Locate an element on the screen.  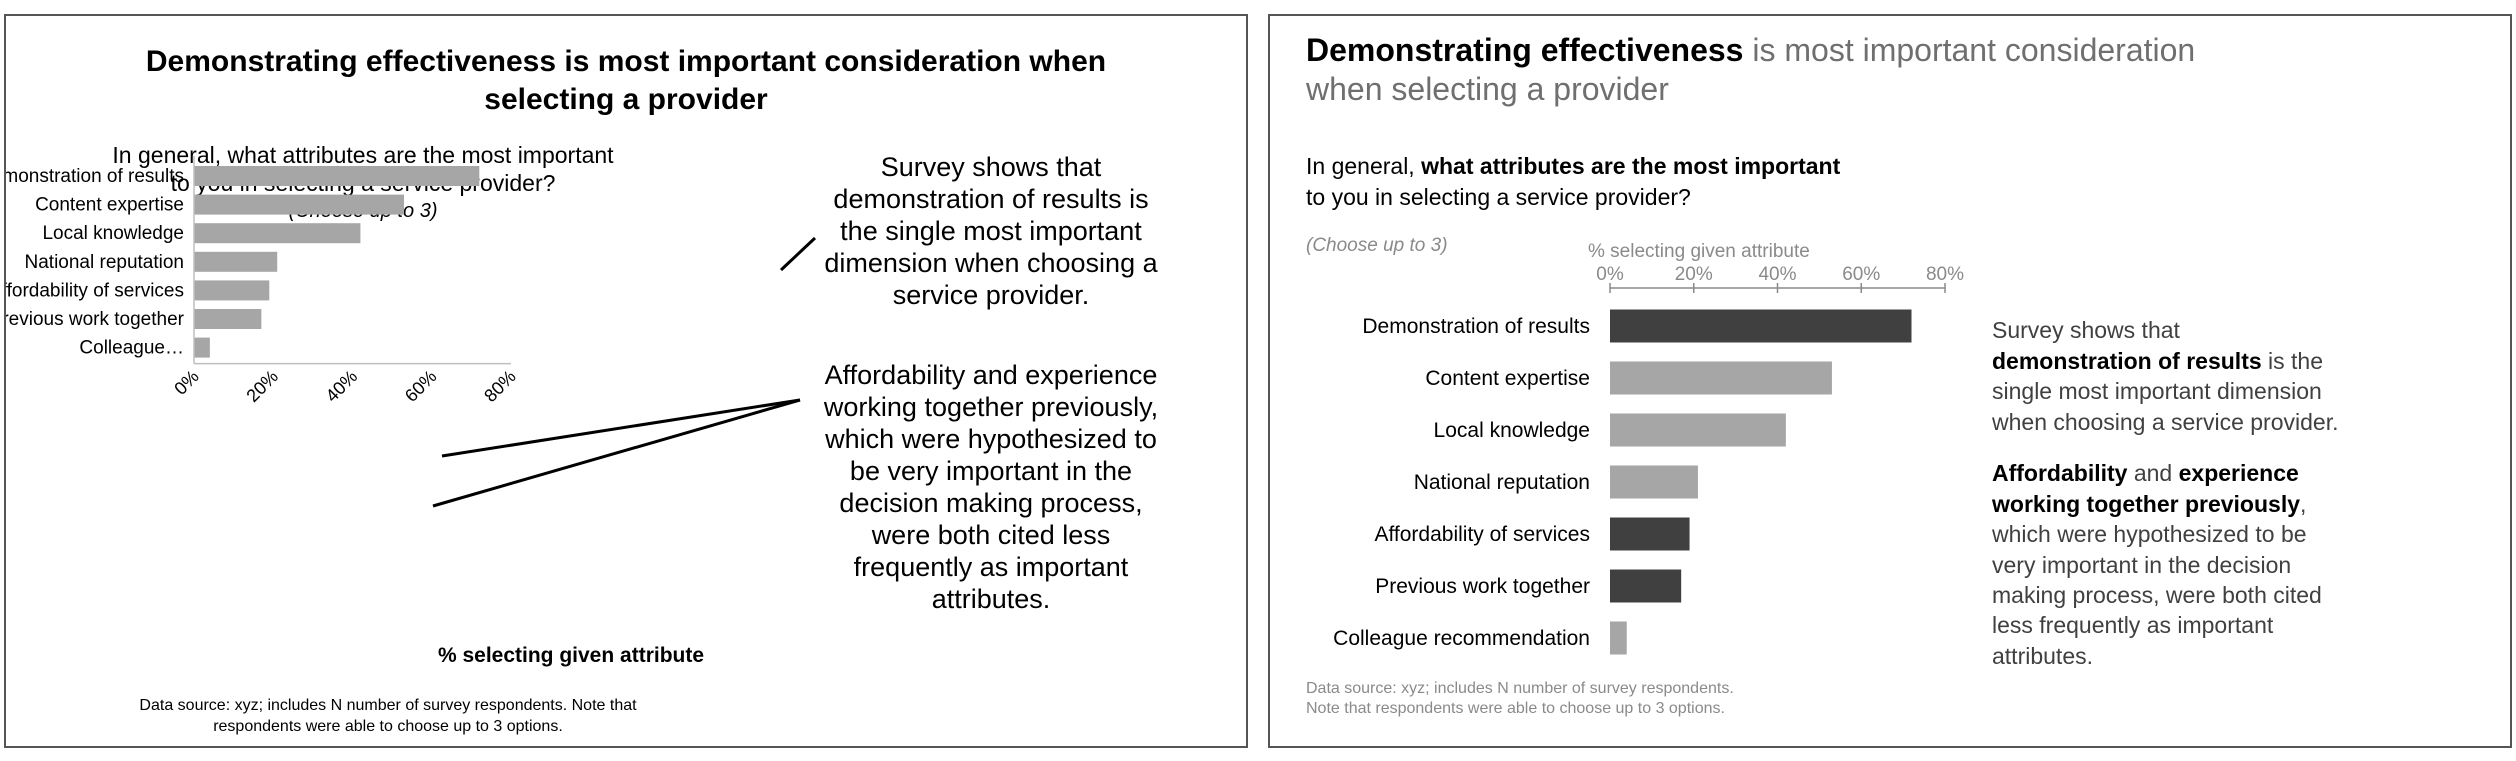
right-tick-marks is located at coordinates (1777, 288).